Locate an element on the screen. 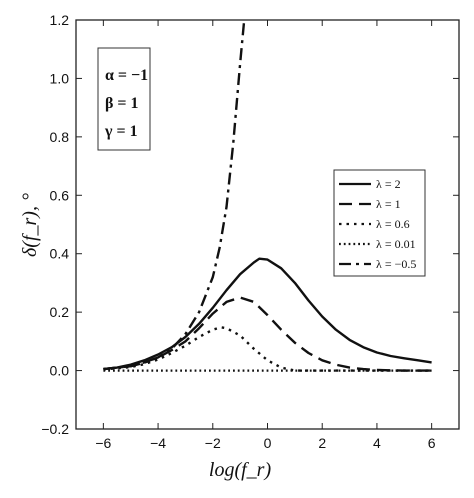  y-tick-label: 0.6 is located at coordinates (60, 195).